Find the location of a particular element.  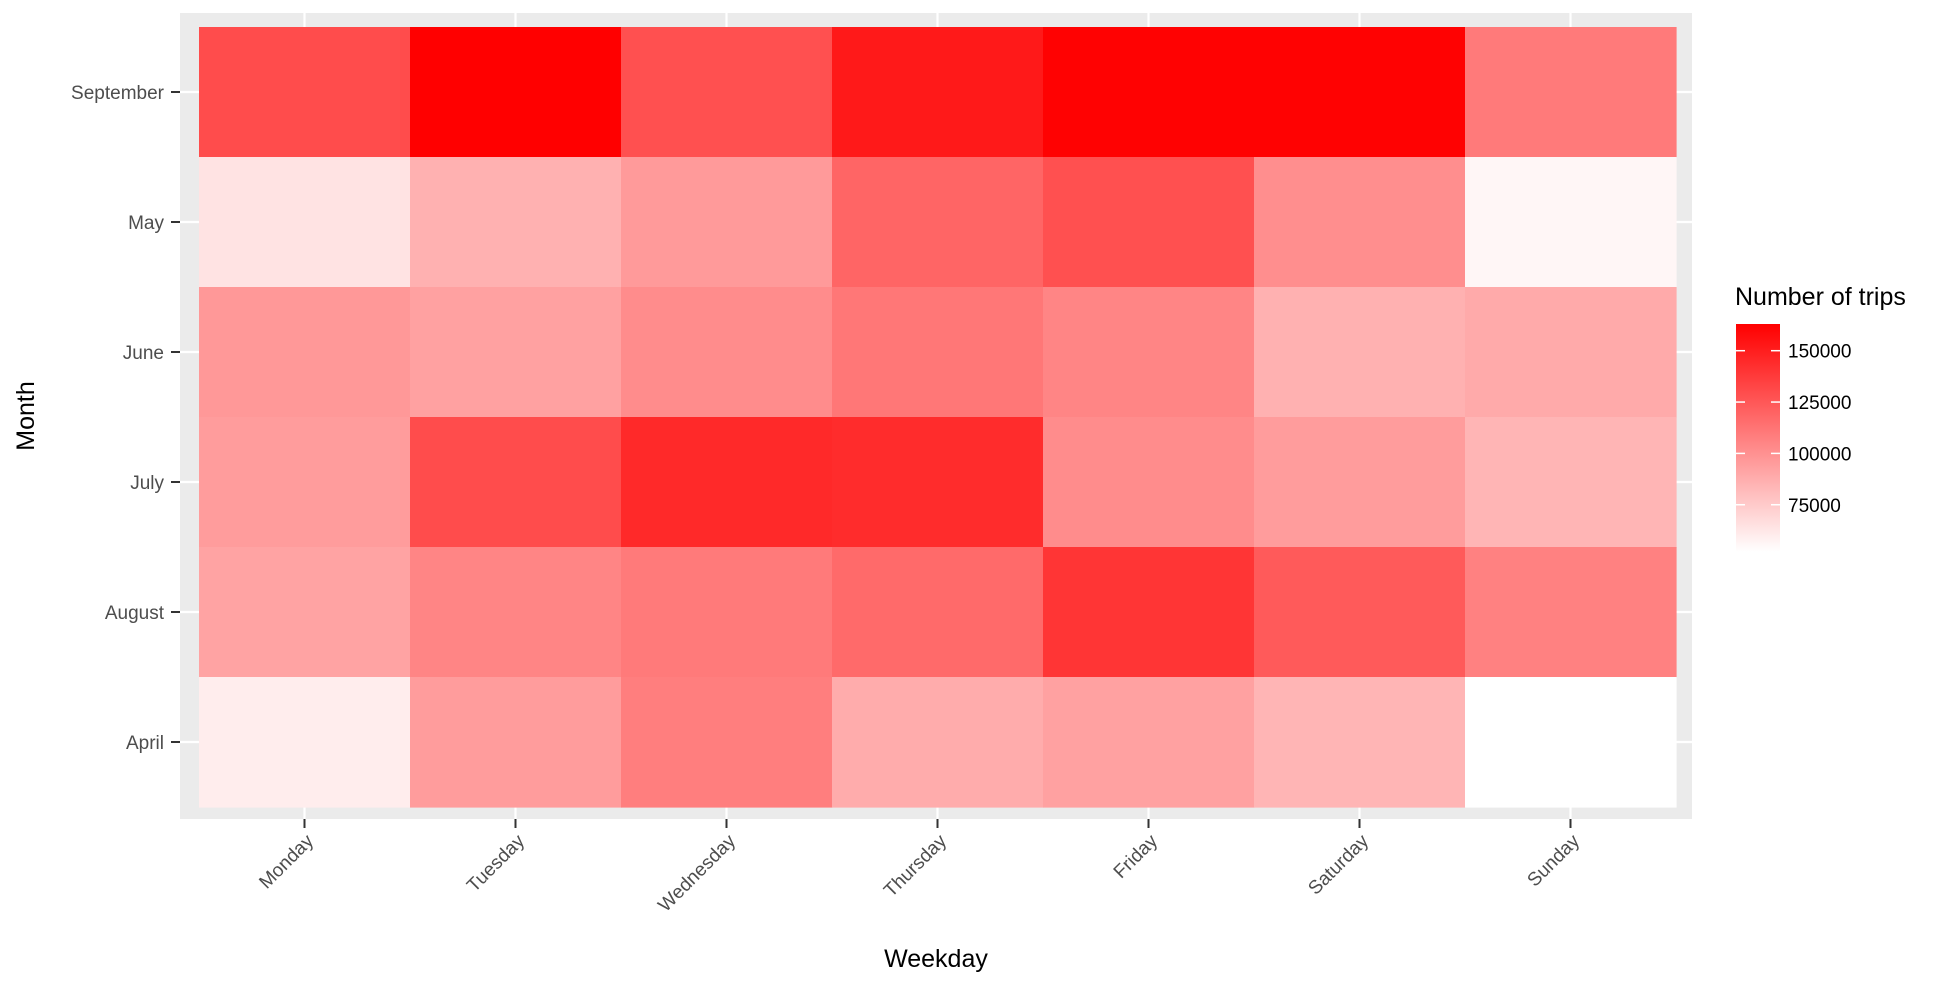

tile-july-saturday is located at coordinates (1360, 482).